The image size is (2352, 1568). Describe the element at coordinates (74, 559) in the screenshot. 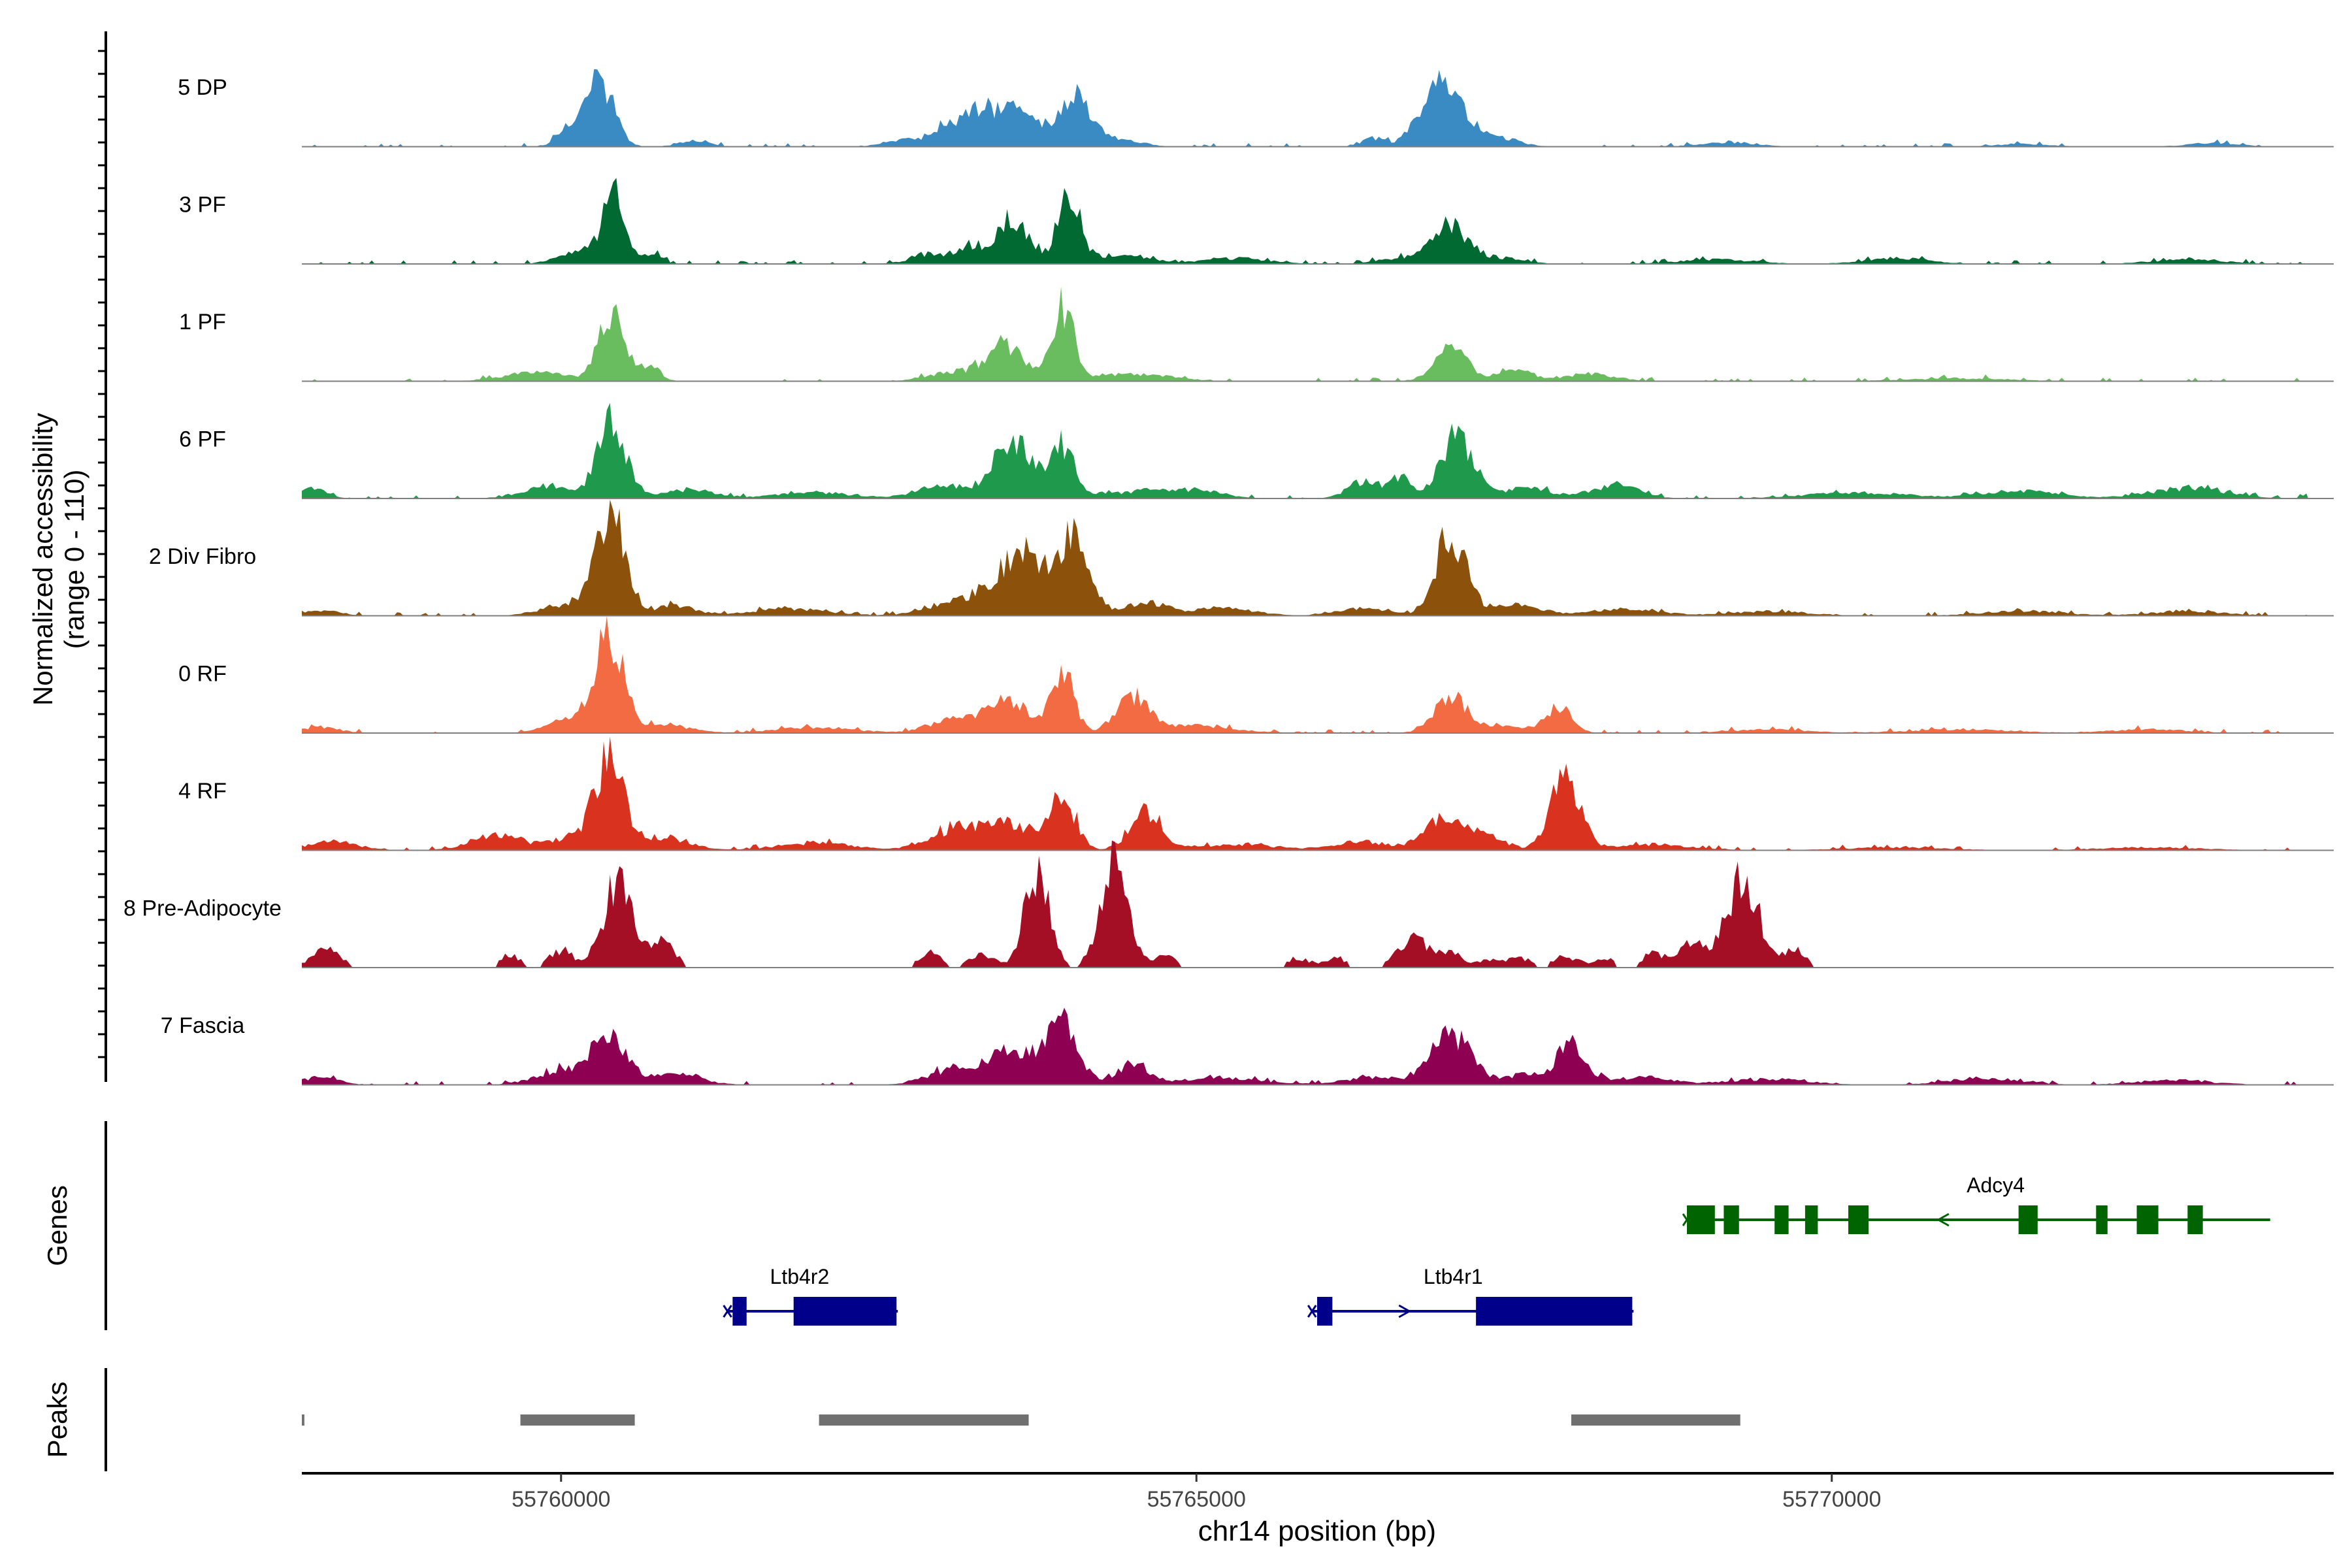

I see `y-axis-range: (range 0 - 110)` at that location.